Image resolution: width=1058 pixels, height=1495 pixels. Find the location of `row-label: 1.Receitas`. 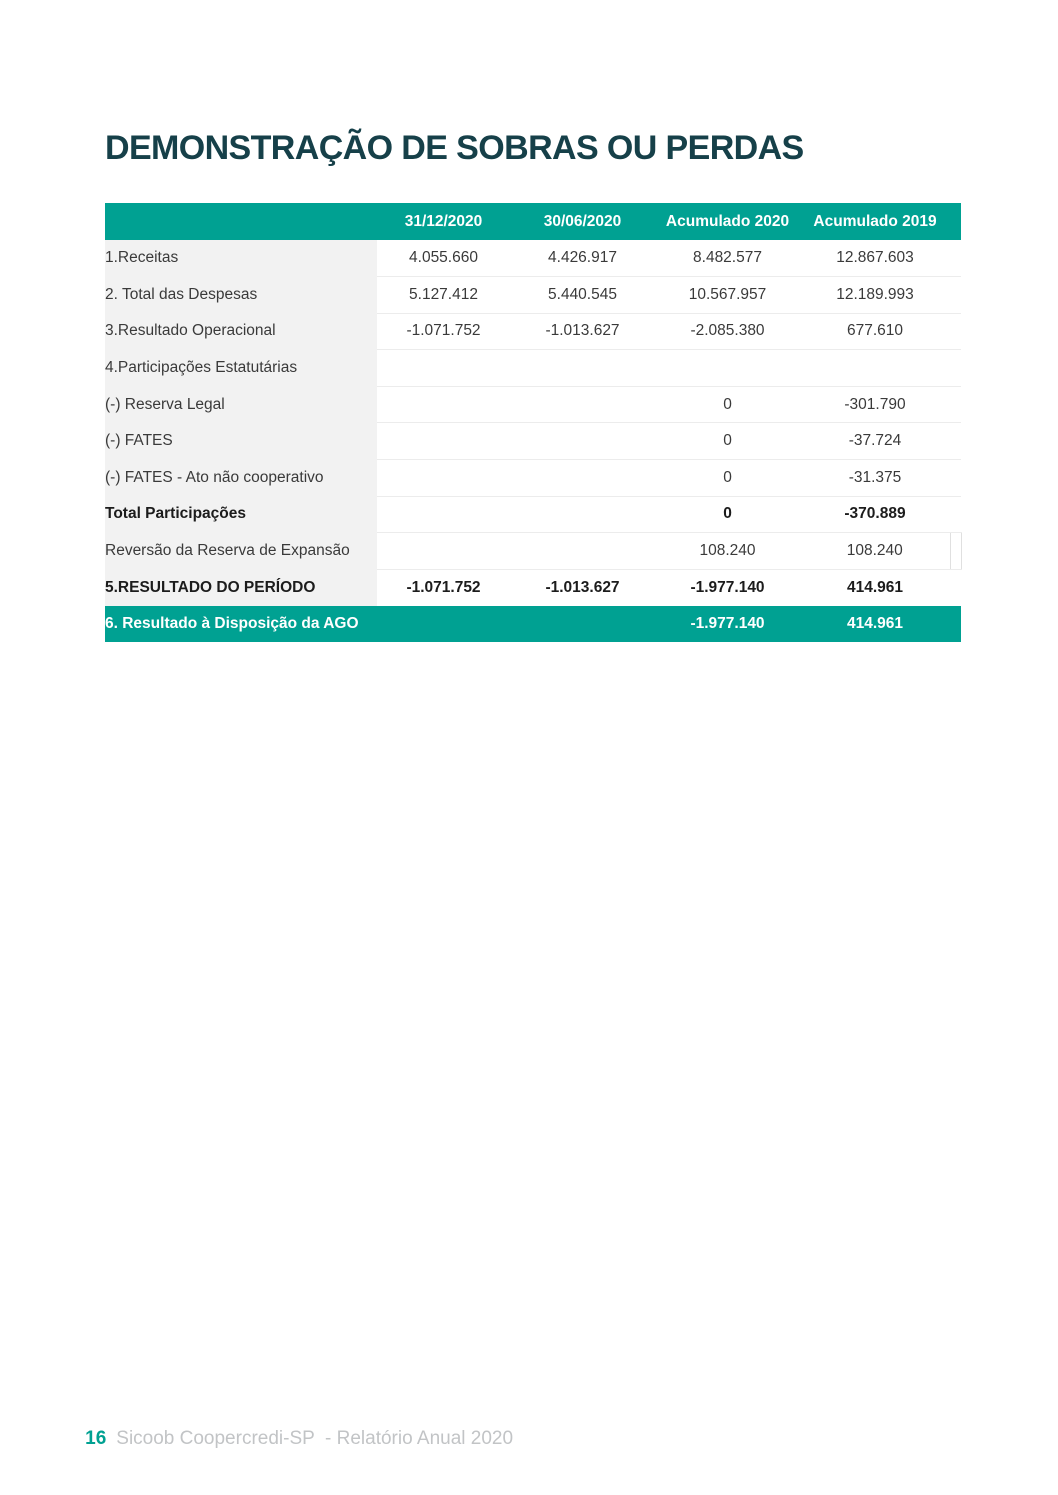

row-label: 1.Receitas is located at coordinates (241, 258).